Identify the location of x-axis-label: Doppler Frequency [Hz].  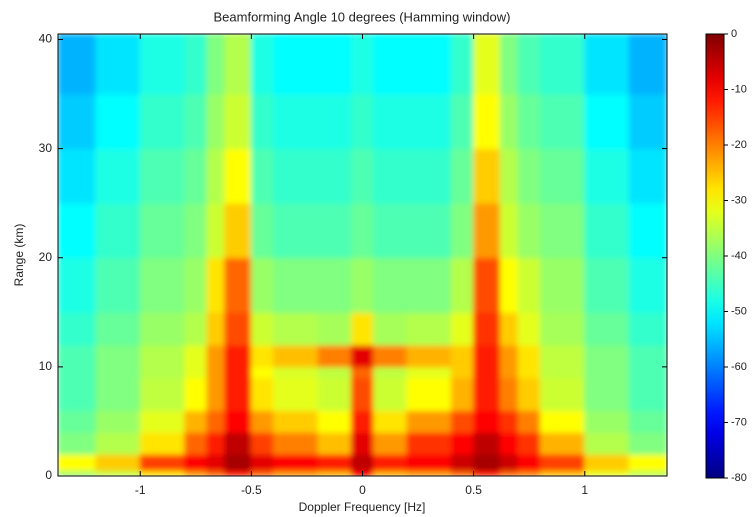
(362, 507).